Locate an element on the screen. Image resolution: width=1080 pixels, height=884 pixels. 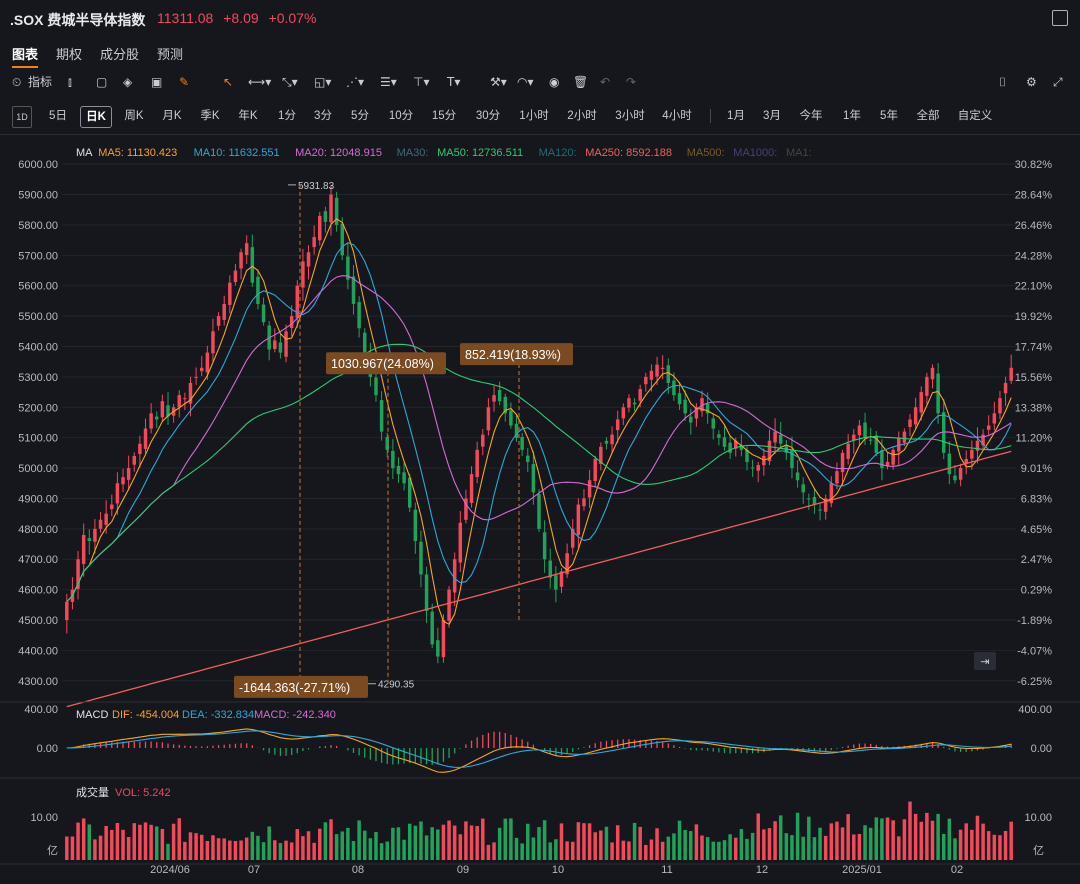
period-custom: 自定义 is located at coordinates (975, 116).